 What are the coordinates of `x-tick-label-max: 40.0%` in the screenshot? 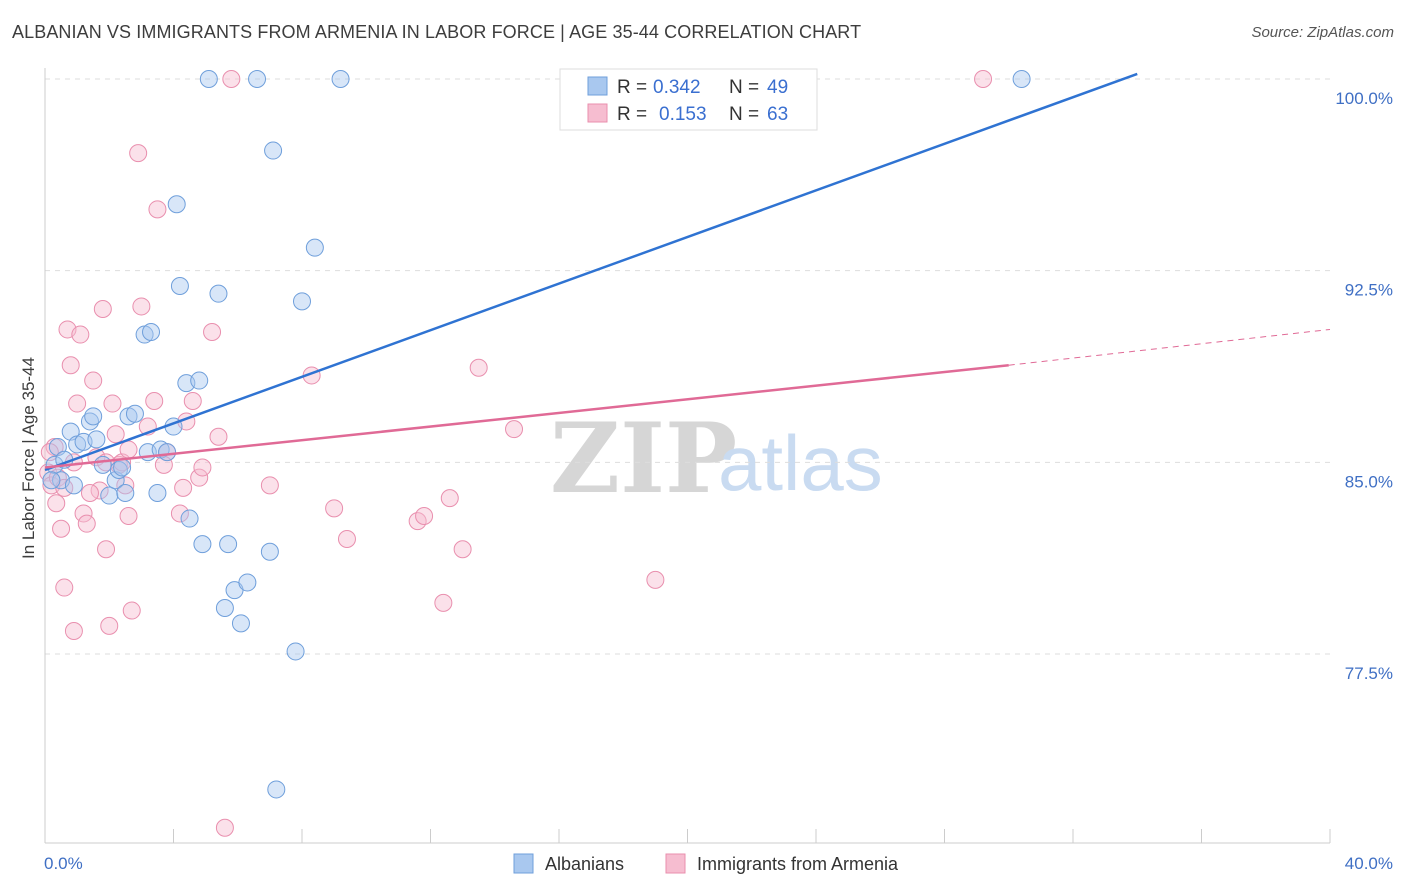 It's located at (1369, 863).